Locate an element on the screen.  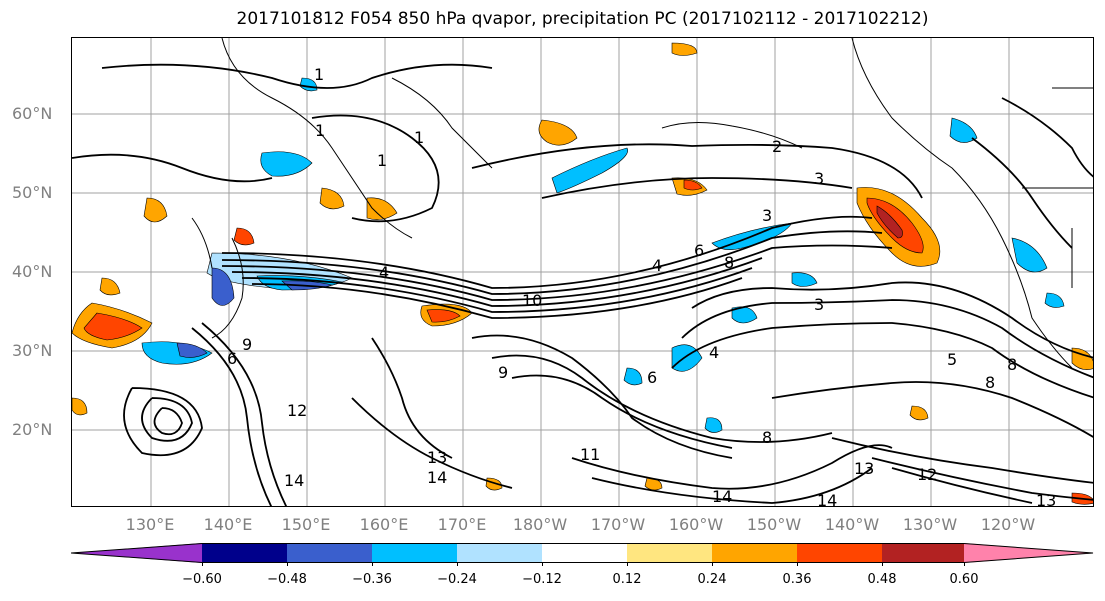
colorbar is located at coordinates (582, 553).